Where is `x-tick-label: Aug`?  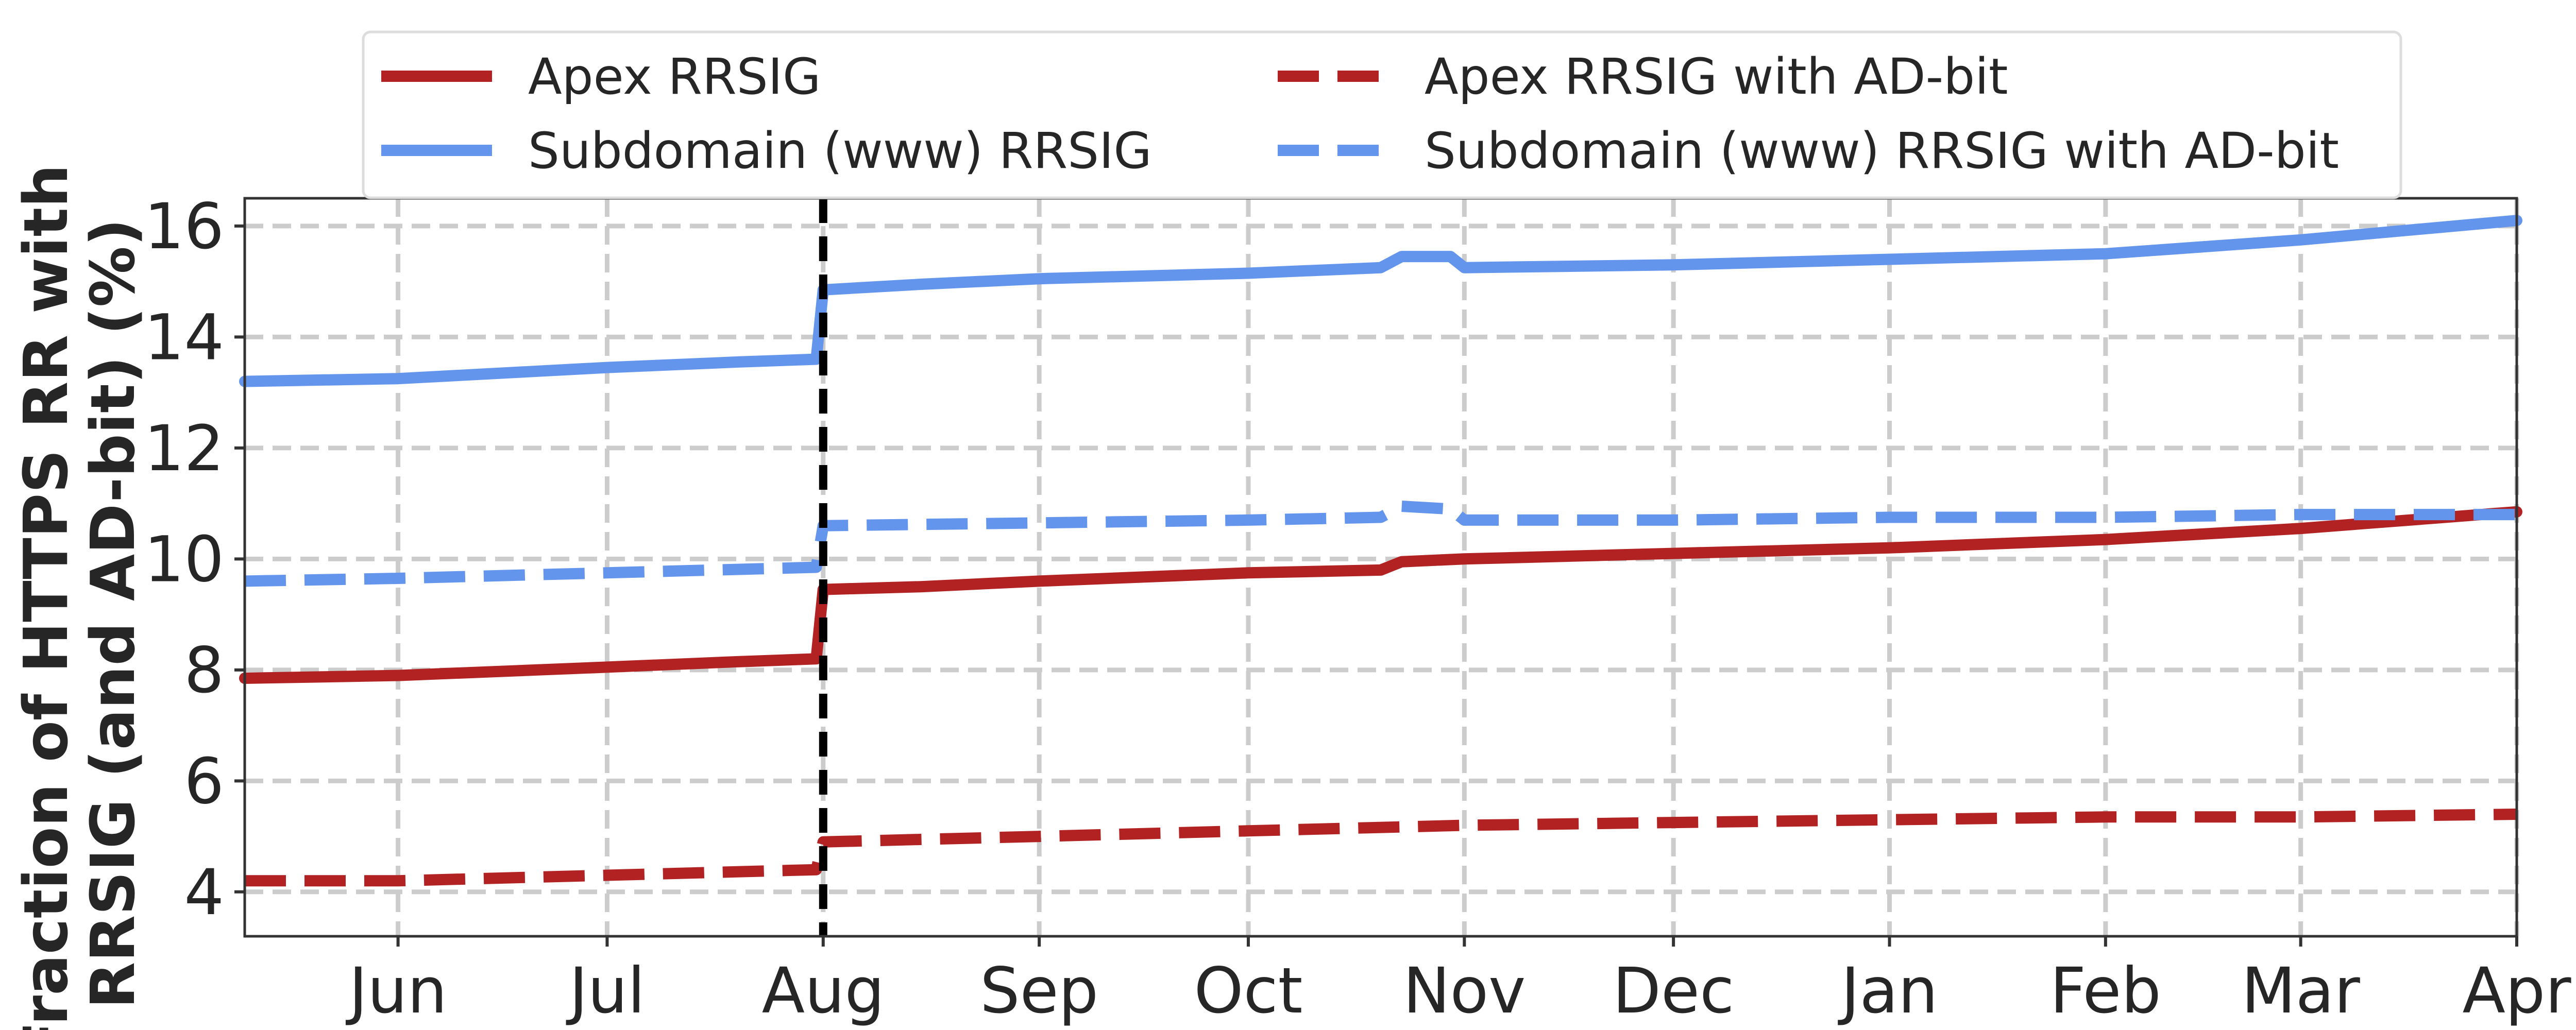 x-tick-label: Aug is located at coordinates (823, 990).